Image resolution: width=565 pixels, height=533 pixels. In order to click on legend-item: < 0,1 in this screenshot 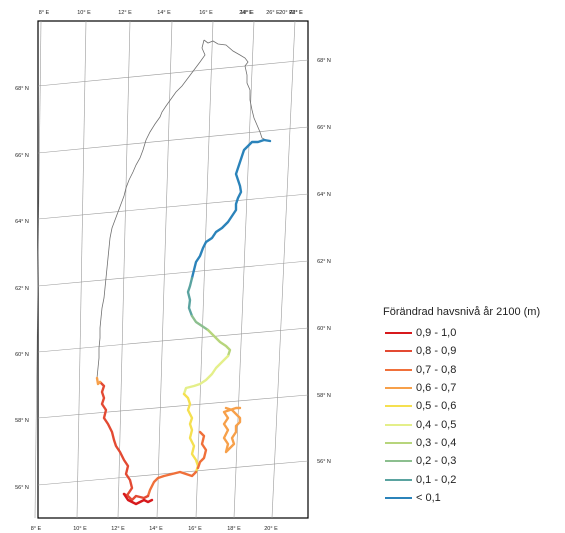, I will do `click(473, 498)`.